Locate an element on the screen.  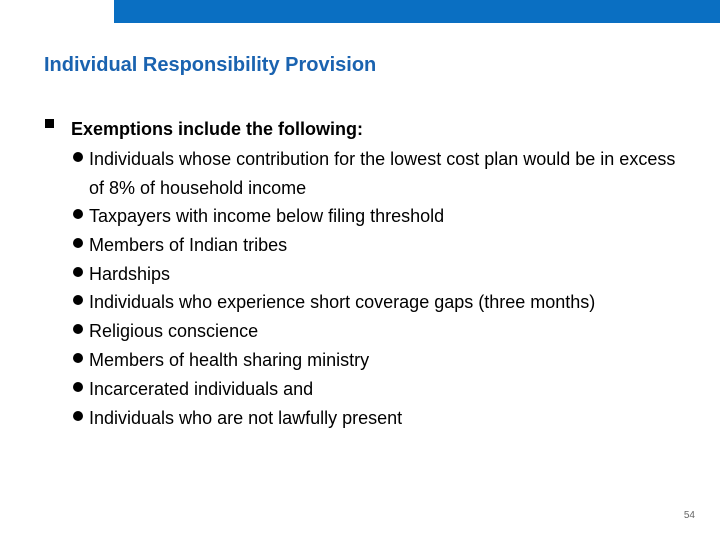
list-item: Religious conscience is located at coordinates (383, 331).